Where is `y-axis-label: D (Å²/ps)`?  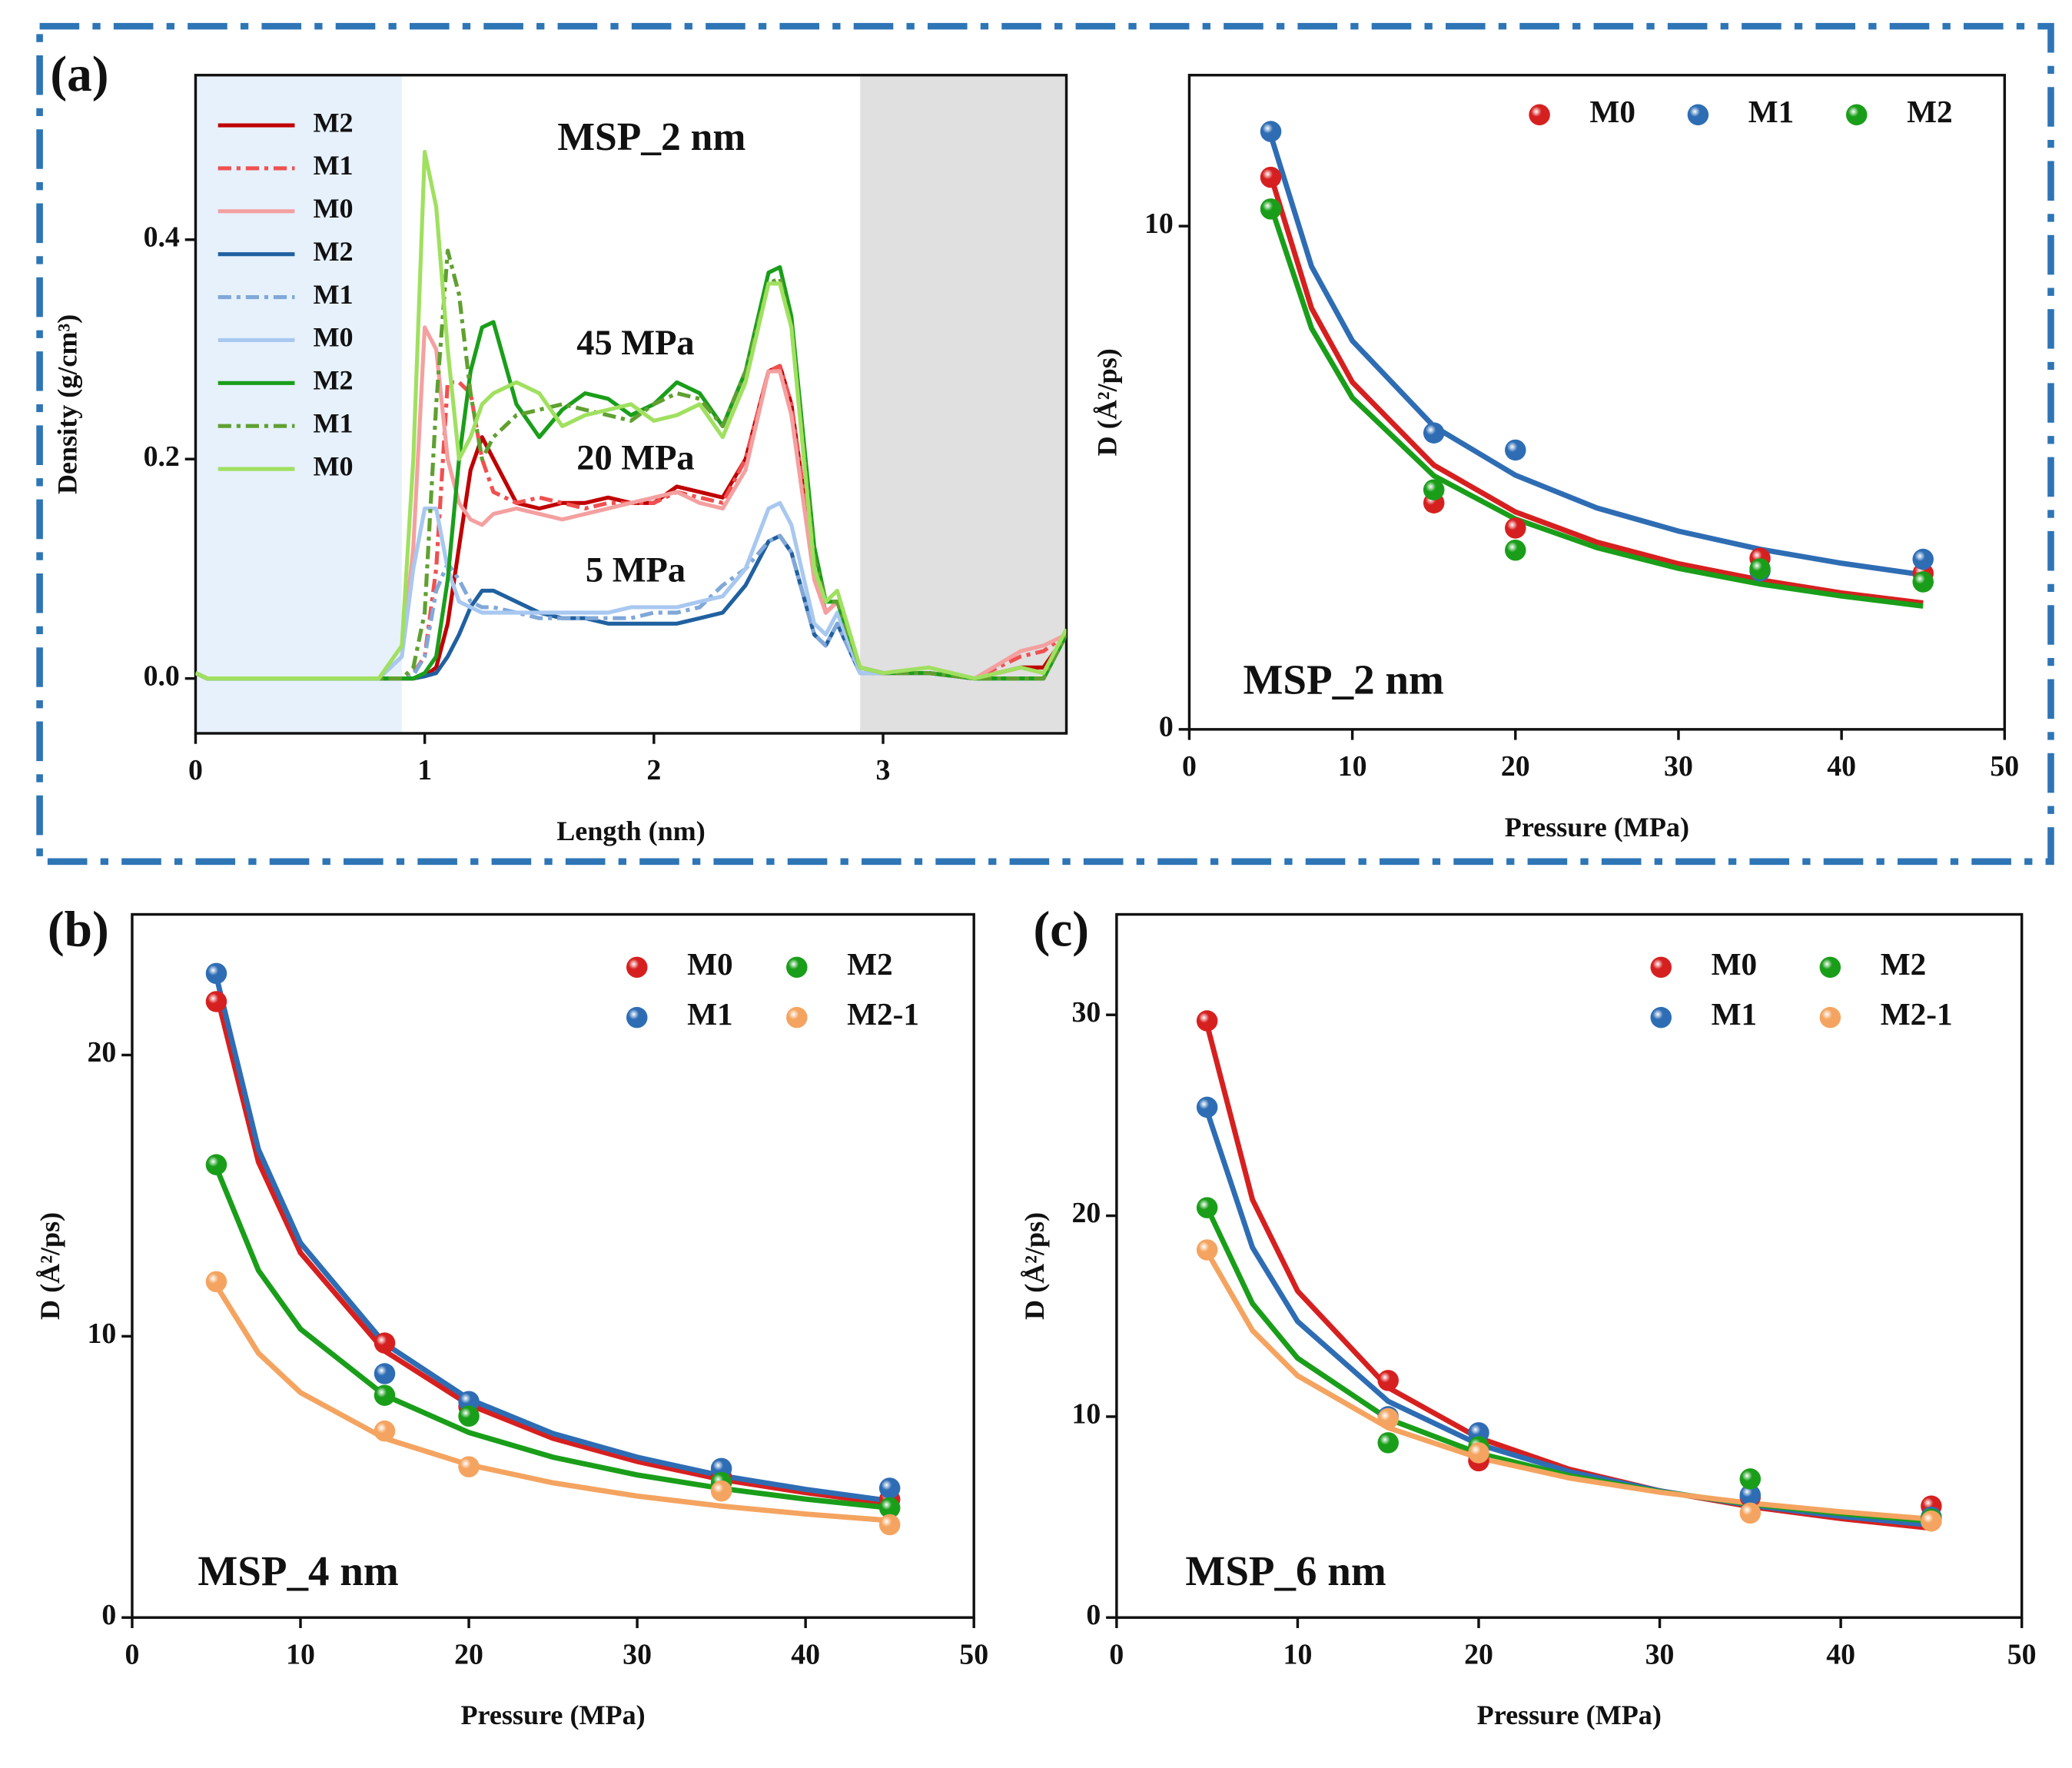
y-axis-label: D (Å²/ps) is located at coordinates (1107, 402).